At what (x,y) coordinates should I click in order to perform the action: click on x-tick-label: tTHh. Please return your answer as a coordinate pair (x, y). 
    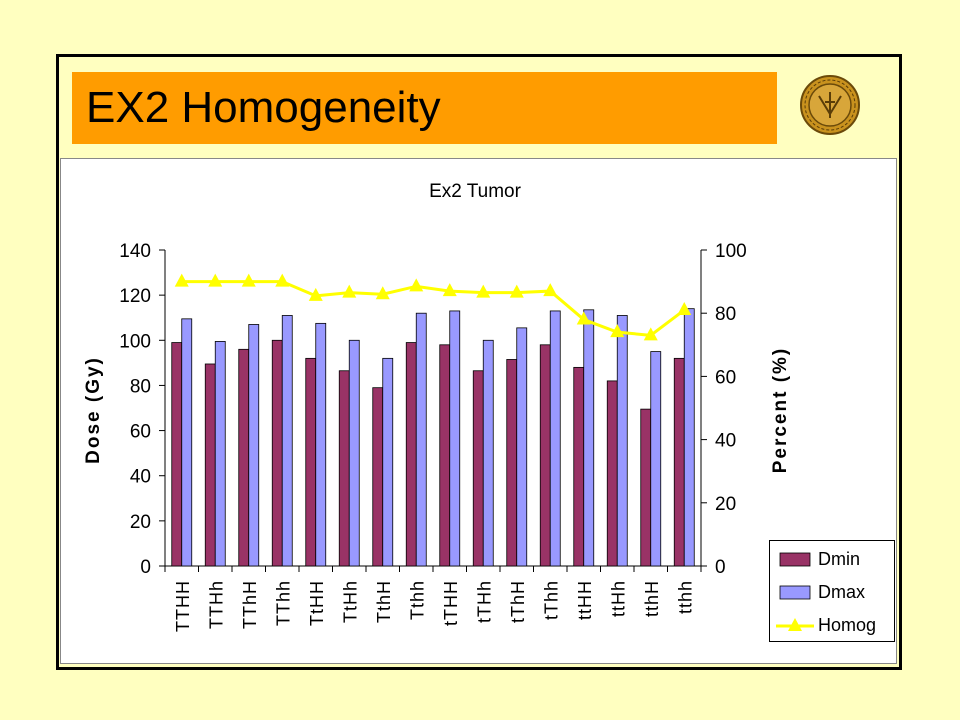
    Looking at the image, I should click on (484, 601).